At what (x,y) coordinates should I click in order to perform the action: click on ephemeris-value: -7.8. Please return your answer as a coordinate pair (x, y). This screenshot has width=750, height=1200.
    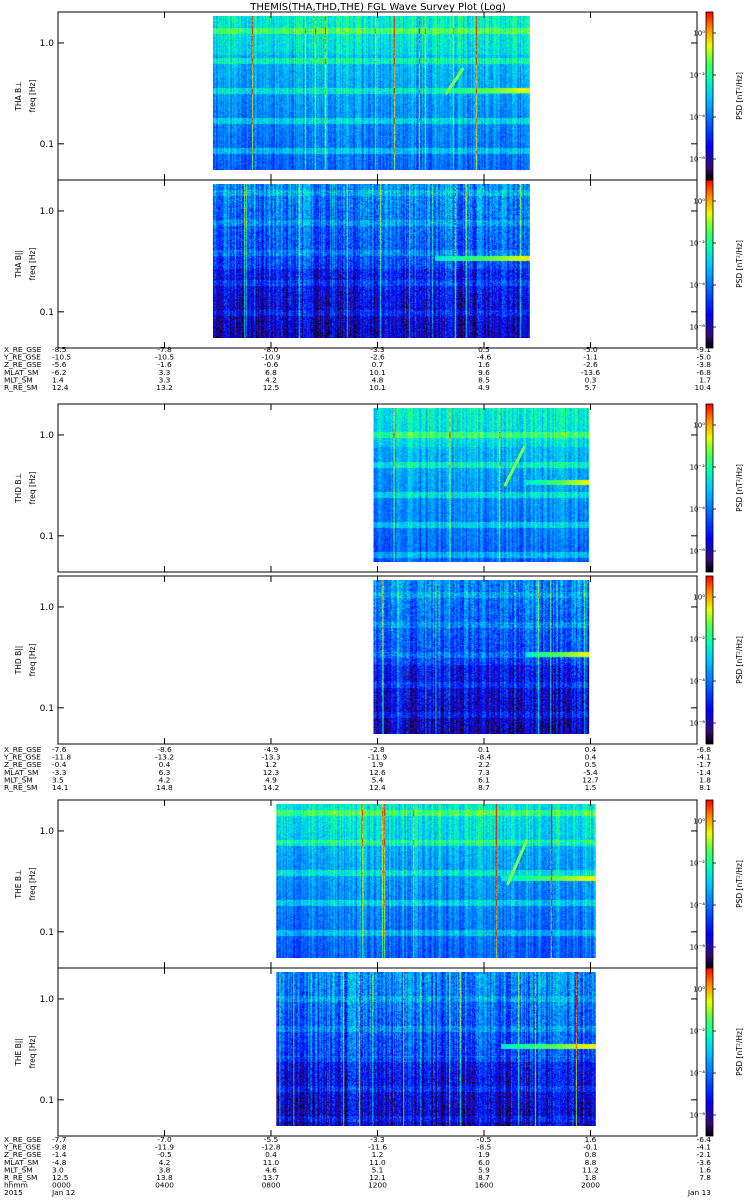
    Looking at the image, I should click on (164, 349).